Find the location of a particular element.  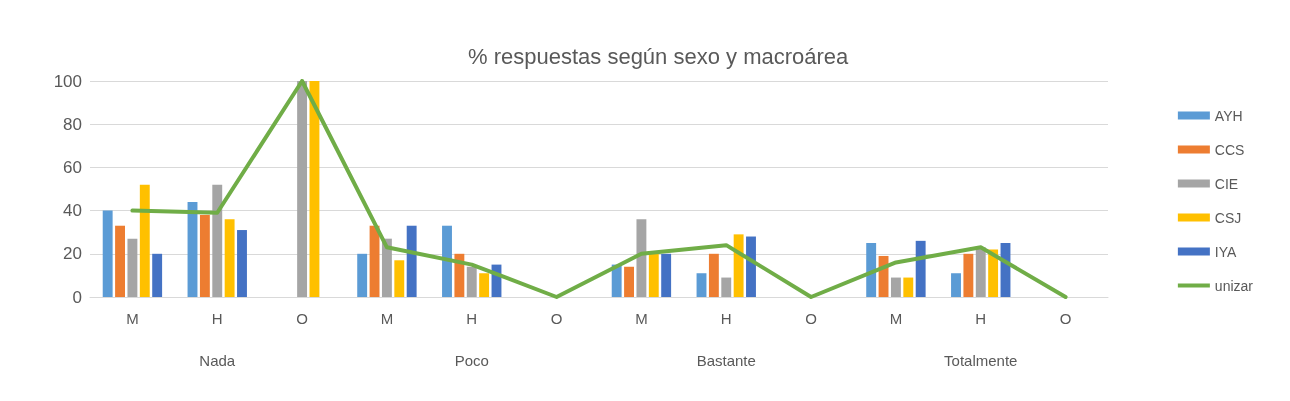

text: Poco is located at coordinates (471, 360).